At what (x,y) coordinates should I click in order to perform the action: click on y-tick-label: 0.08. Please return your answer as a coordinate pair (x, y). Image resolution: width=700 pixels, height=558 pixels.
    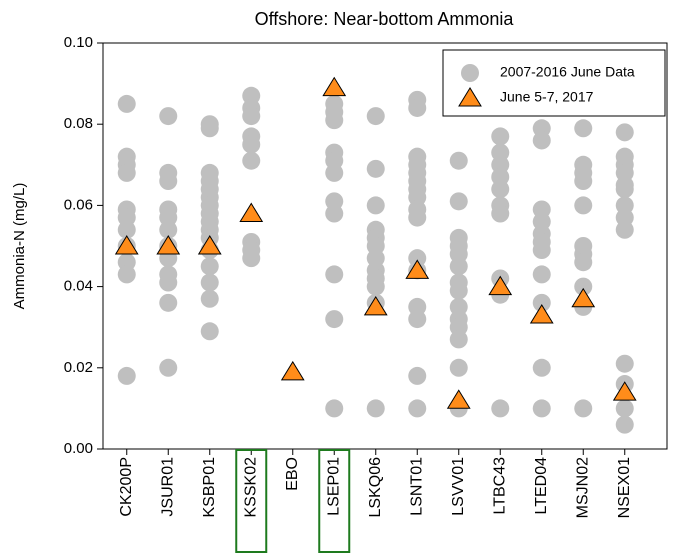
    Looking at the image, I should click on (78, 123).